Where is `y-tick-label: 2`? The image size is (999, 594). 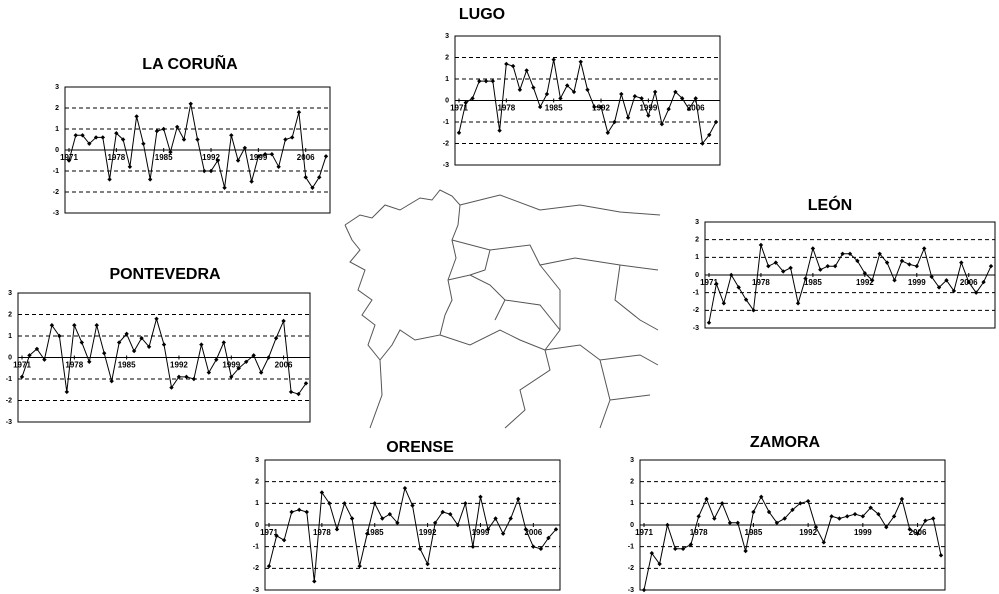
y-tick-label: 2 is located at coordinates (697, 240).